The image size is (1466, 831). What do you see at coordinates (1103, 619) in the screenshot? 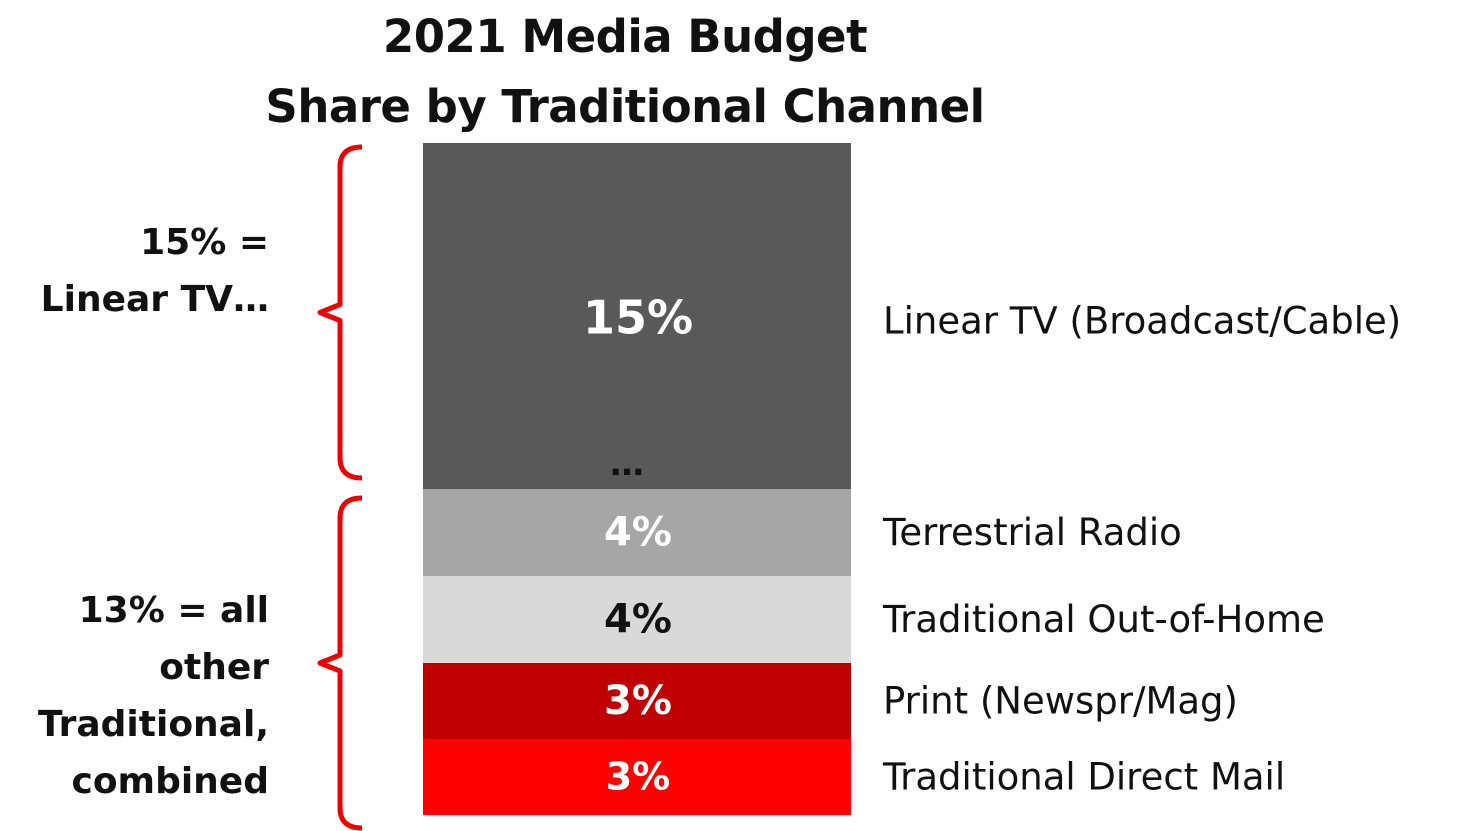
I see `category-label-traditional-out-of-home: Traditional Out-of-Home` at bounding box center [1103, 619].